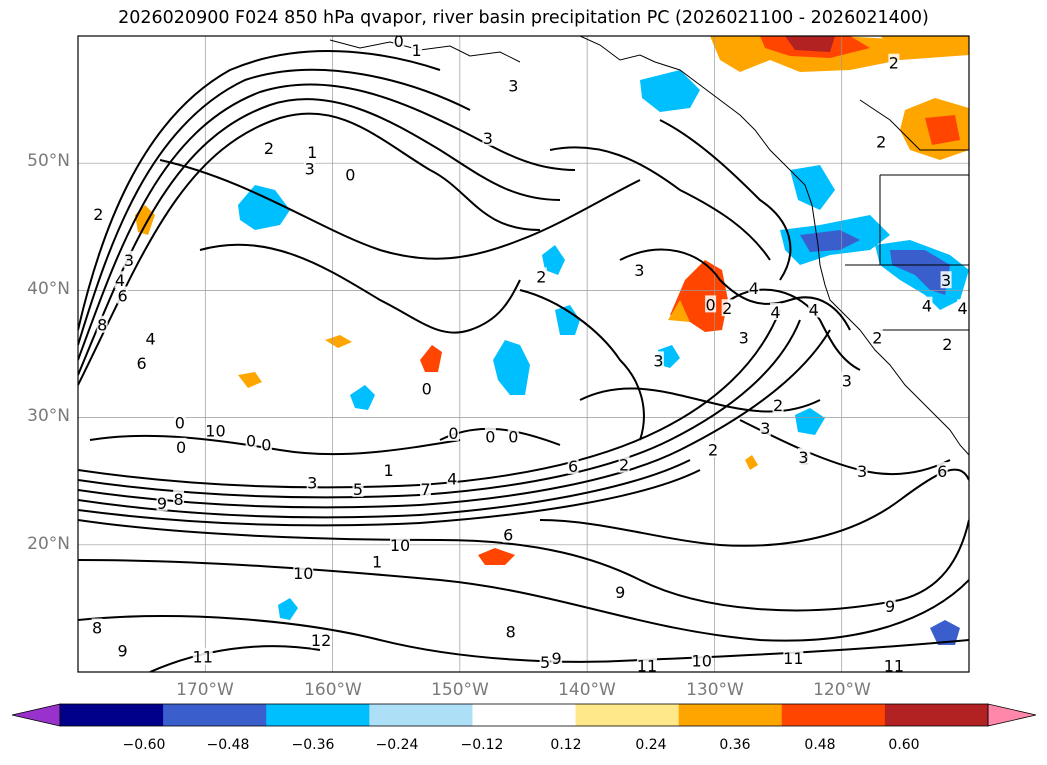 This screenshot has height=765, width=1047. I want to click on colorbar-extend-low, so click(36, 715).